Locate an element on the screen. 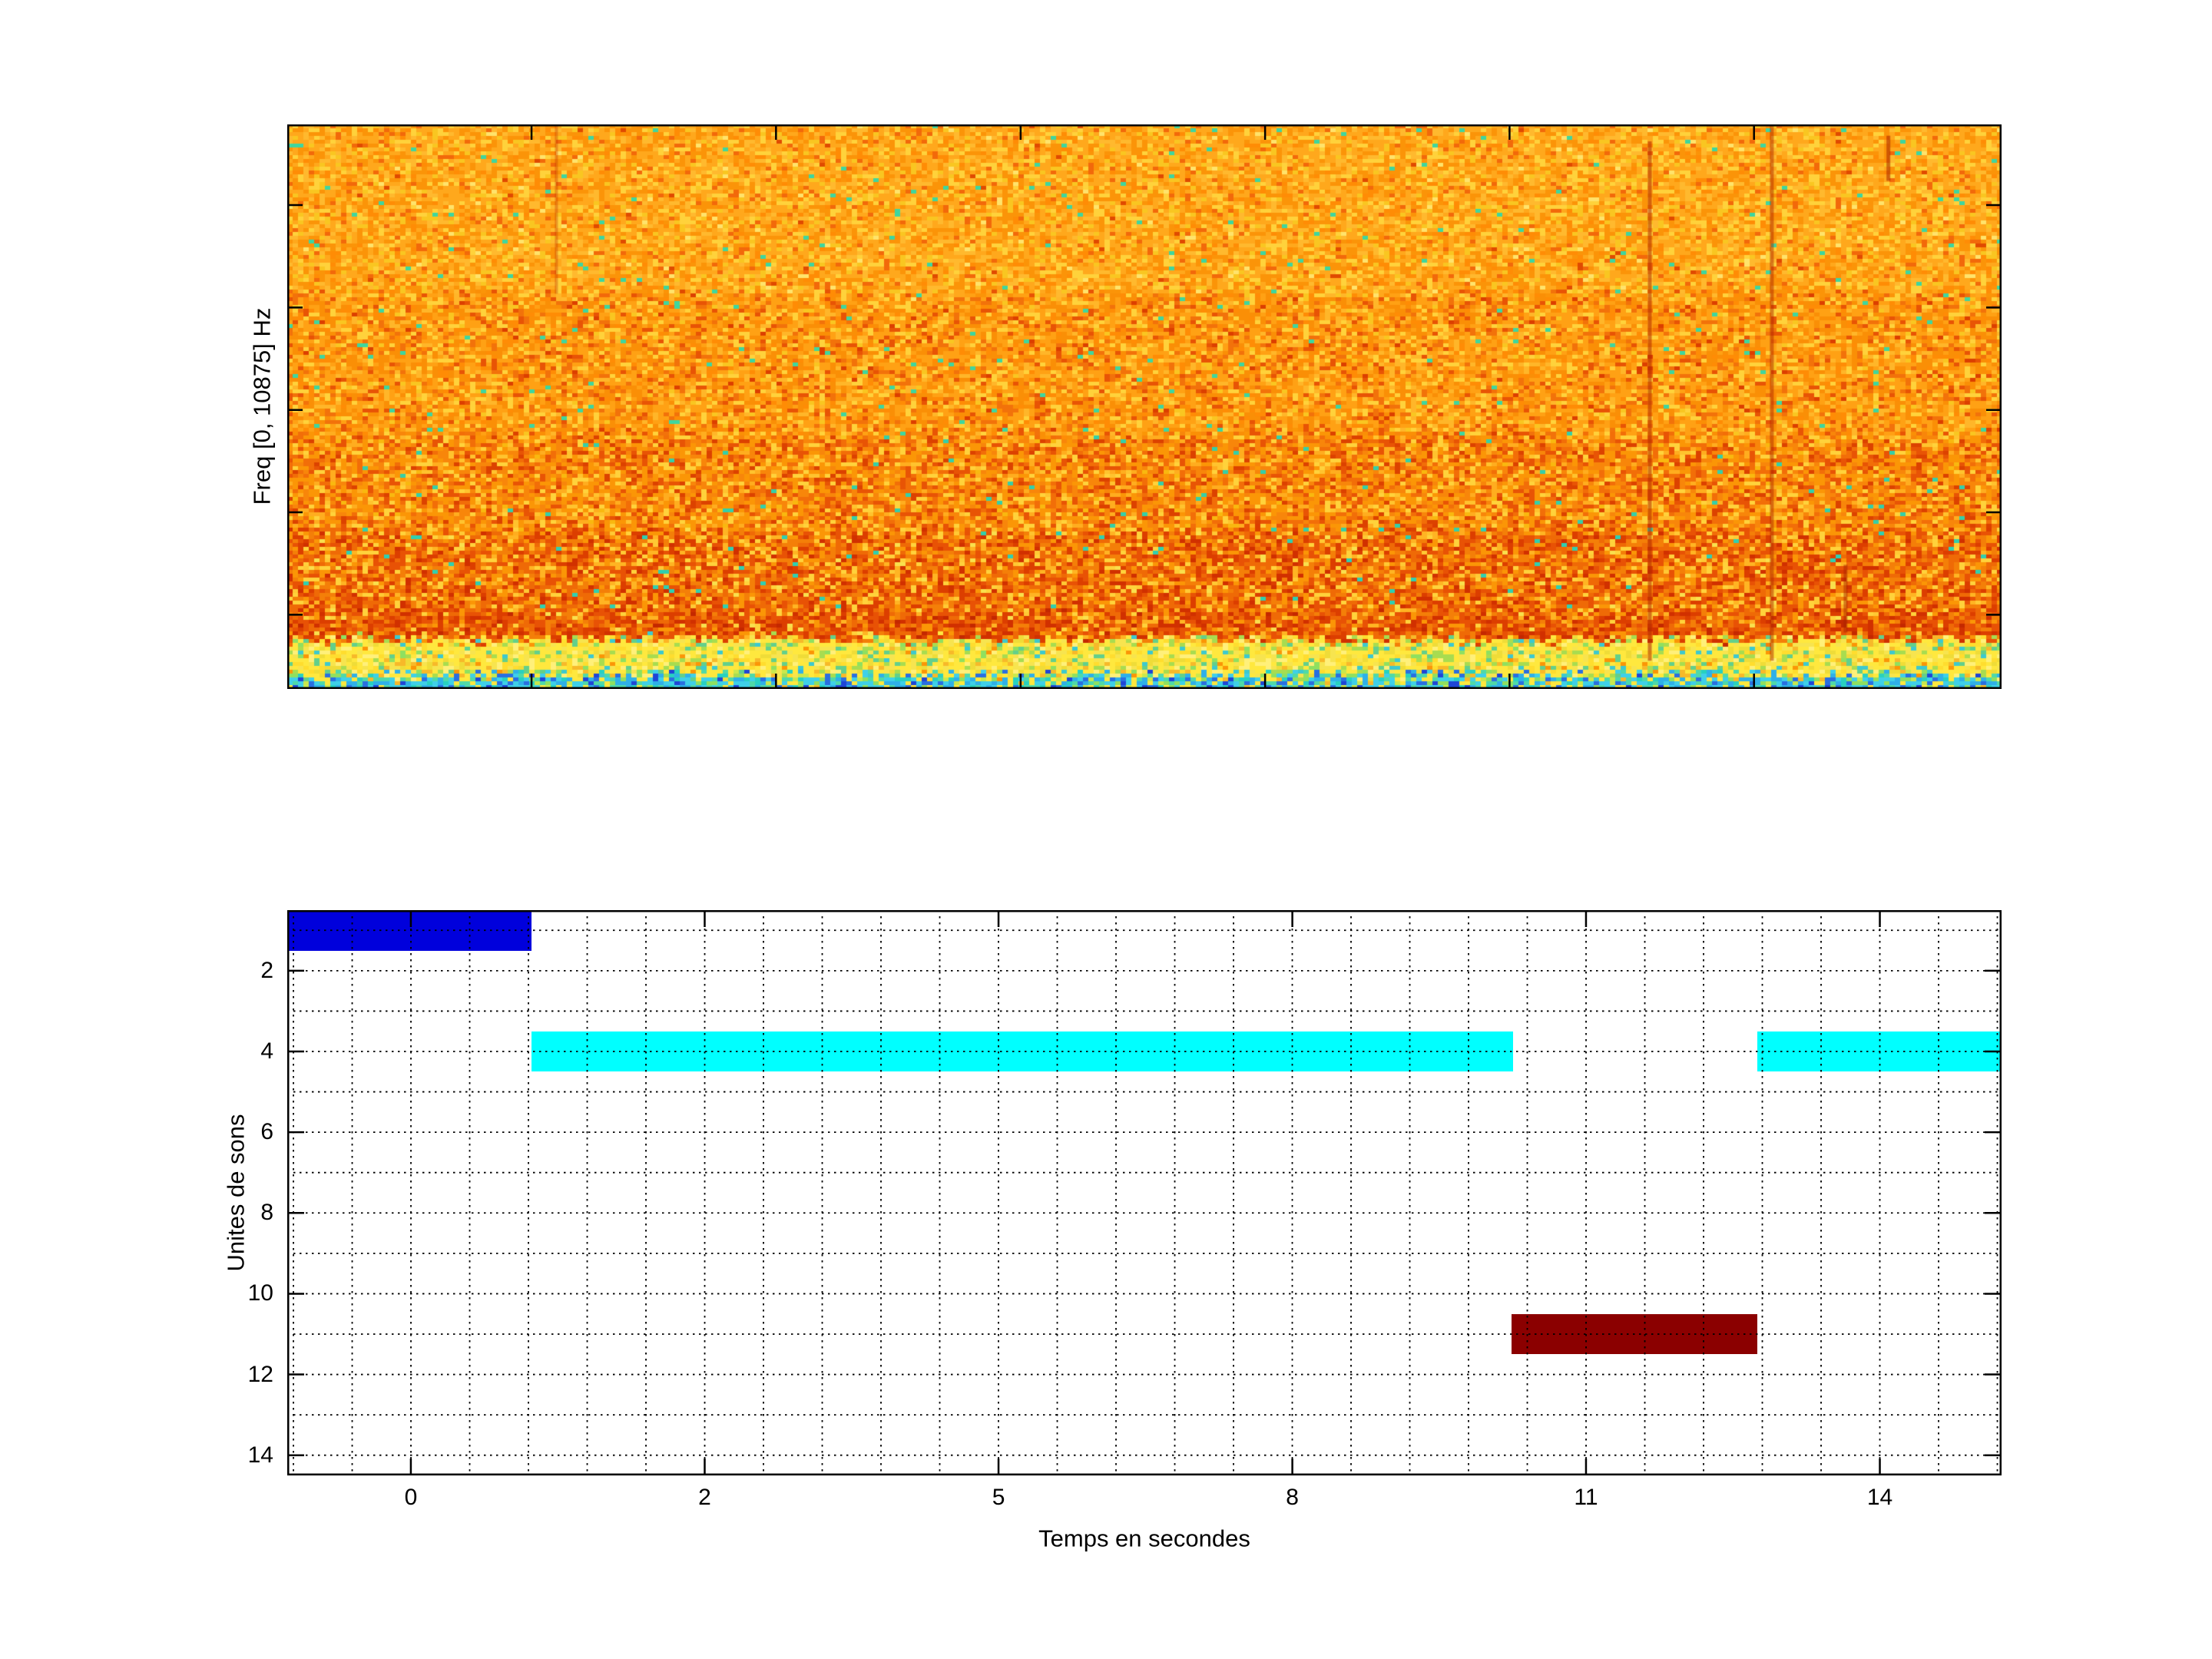  x-tick-label: 5 is located at coordinates (998, 1498).